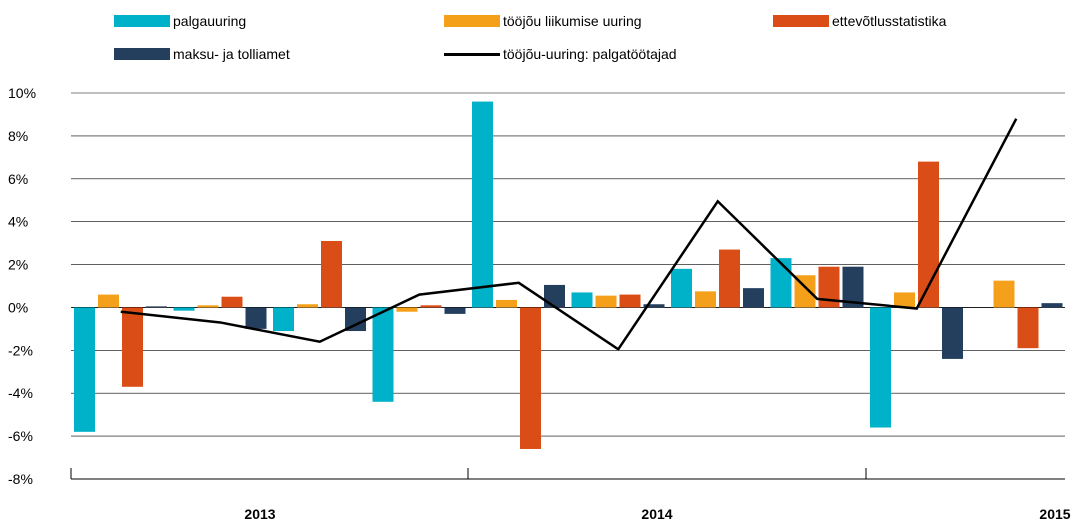  Describe the element at coordinates (22, 93) in the screenshot. I see `y-tick-label: 10%` at that location.